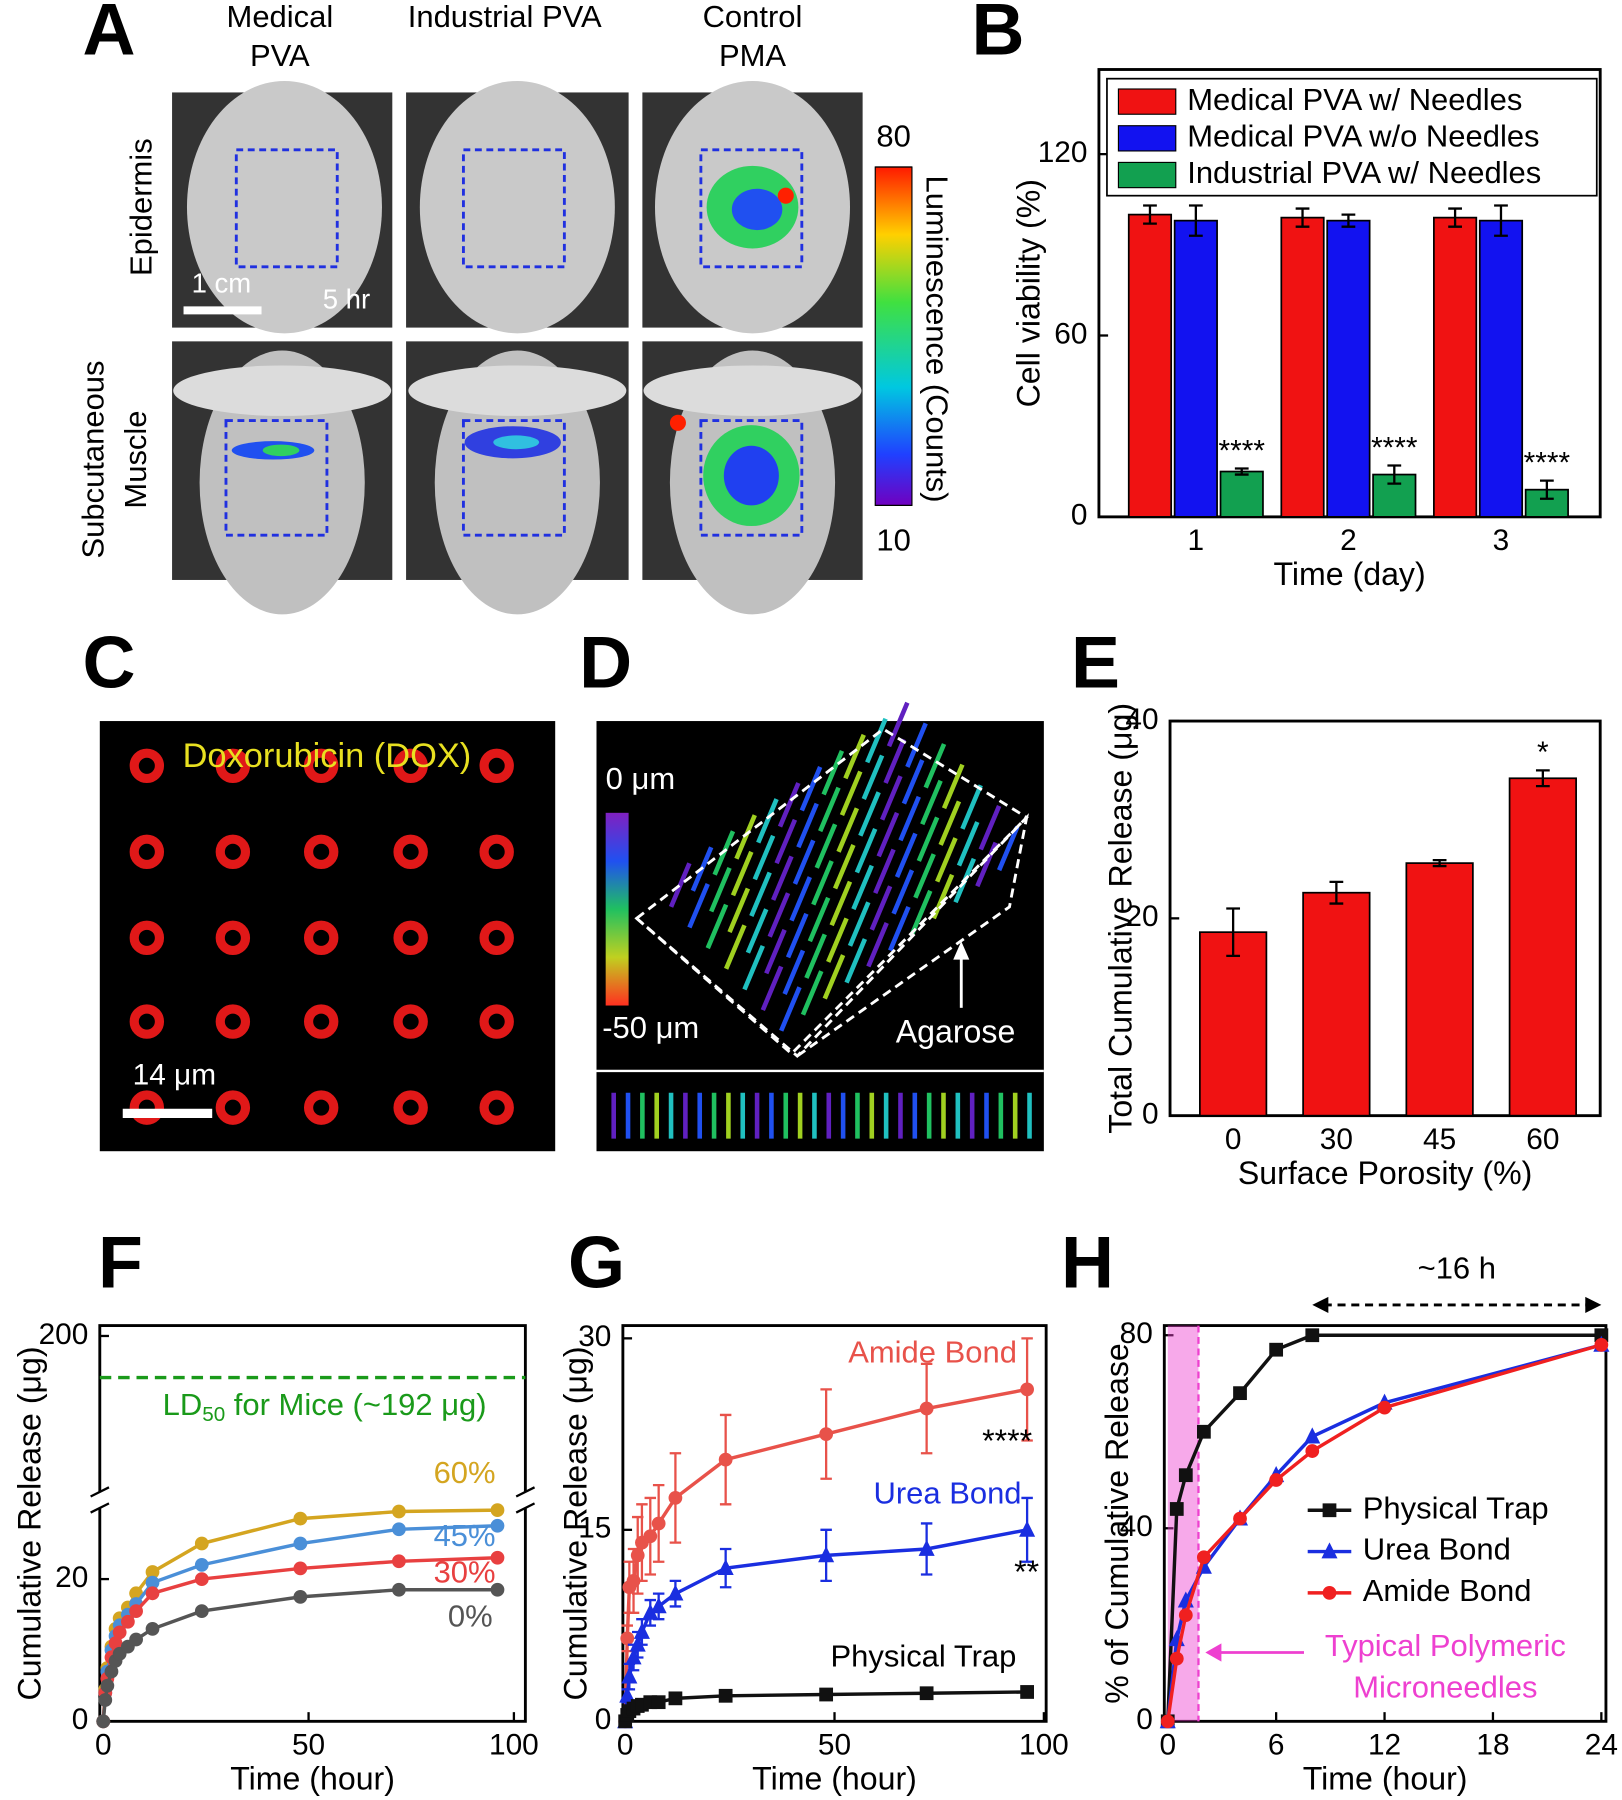 This screenshot has height=1800, width=1622. What do you see at coordinates (1349, 574) in the screenshot?
I see `x-axis-label: Time (day)` at bounding box center [1349, 574].